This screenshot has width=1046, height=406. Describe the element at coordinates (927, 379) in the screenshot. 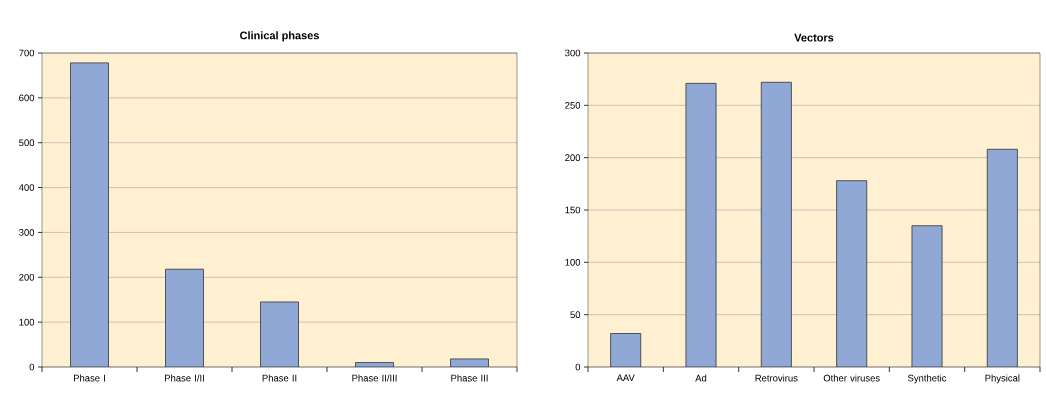

I see `x-tick-label: Synthetic` at that location.